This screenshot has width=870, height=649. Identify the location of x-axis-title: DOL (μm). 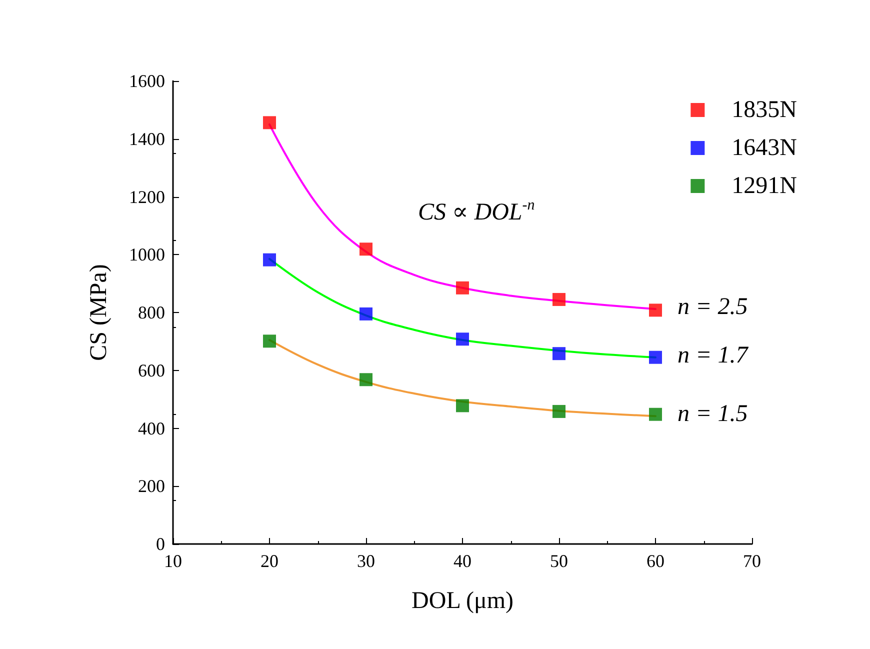
(463, 601).